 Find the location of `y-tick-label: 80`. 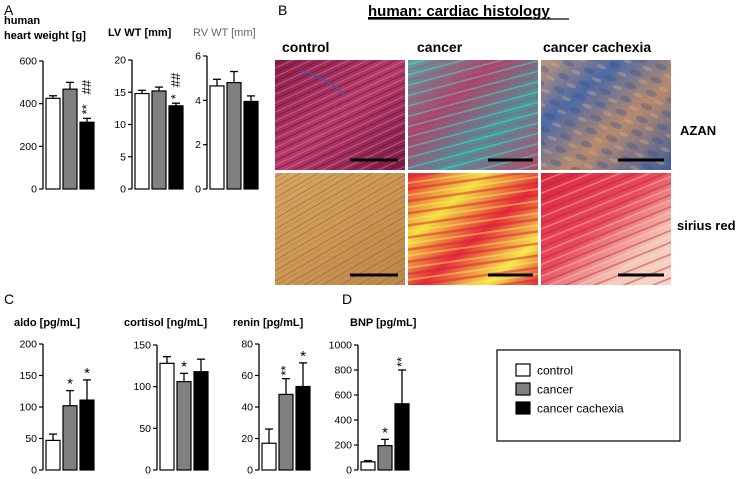

y-tick-label: 80 is located at coordinates (247, 345).